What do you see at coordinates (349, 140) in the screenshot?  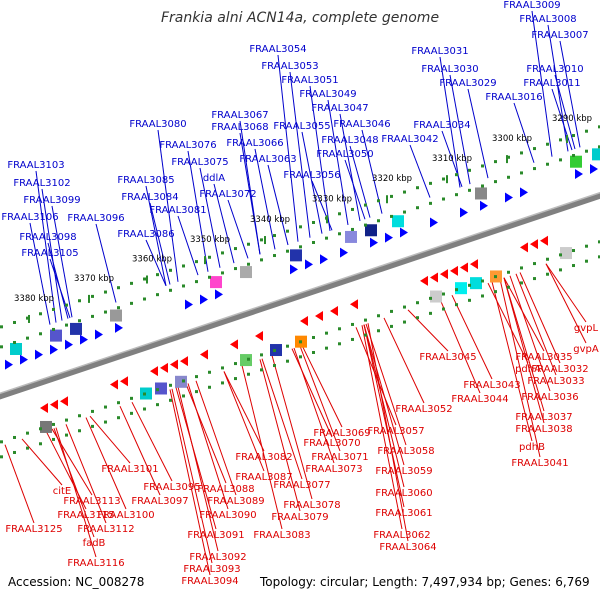 I see `forward-gene-label: FRAAL3048` at bounding box center [349, 140].